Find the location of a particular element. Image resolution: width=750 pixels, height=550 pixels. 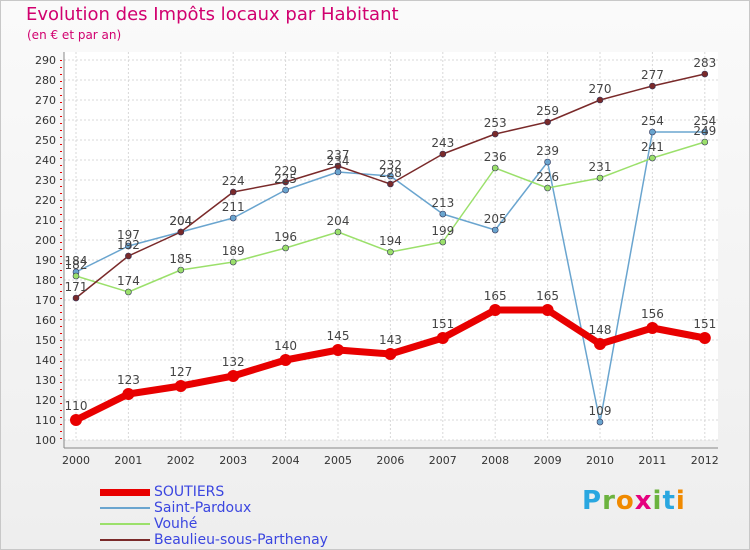

data-label: 277 is located at coordinates (652, 75).